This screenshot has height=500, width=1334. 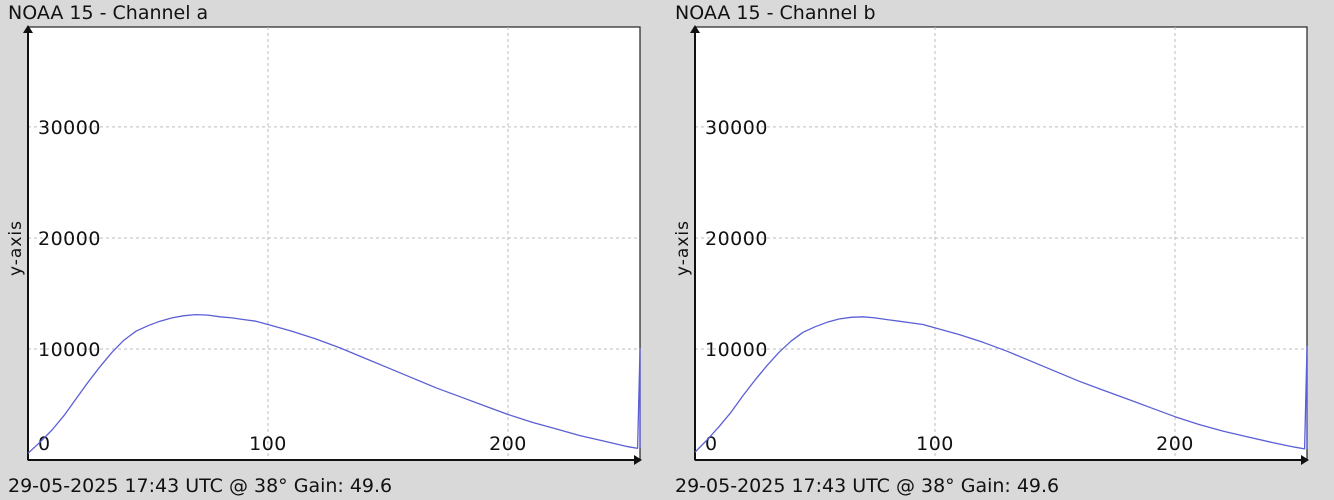 I want to click on chart-title: NOAA 15 - Channel b, so click(x=775, y=13).